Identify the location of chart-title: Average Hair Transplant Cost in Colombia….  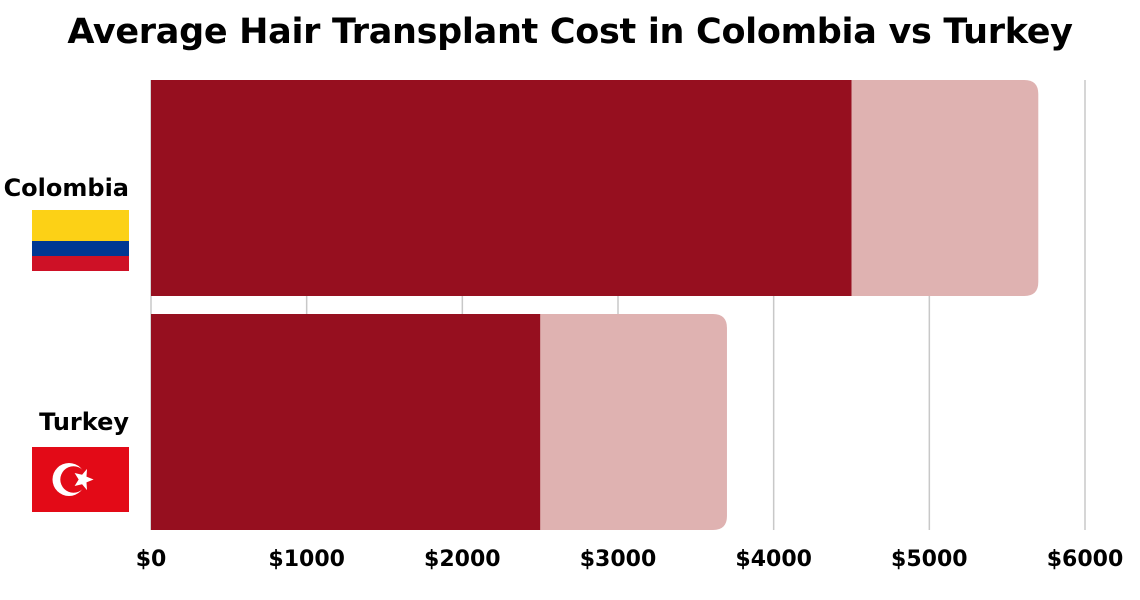
(570, 32).